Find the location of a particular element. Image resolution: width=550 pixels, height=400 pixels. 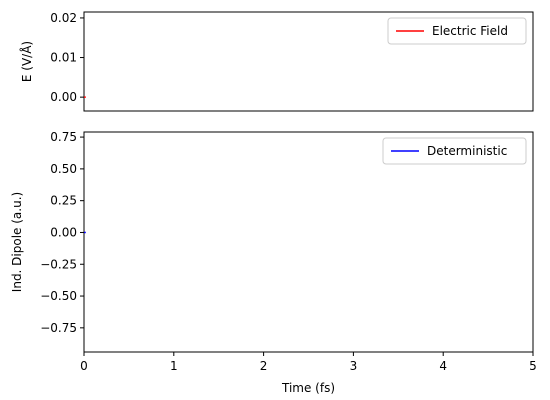

dipole-y-label: Ind. Dipole (a.u.) is located at coordinates (17, 242).